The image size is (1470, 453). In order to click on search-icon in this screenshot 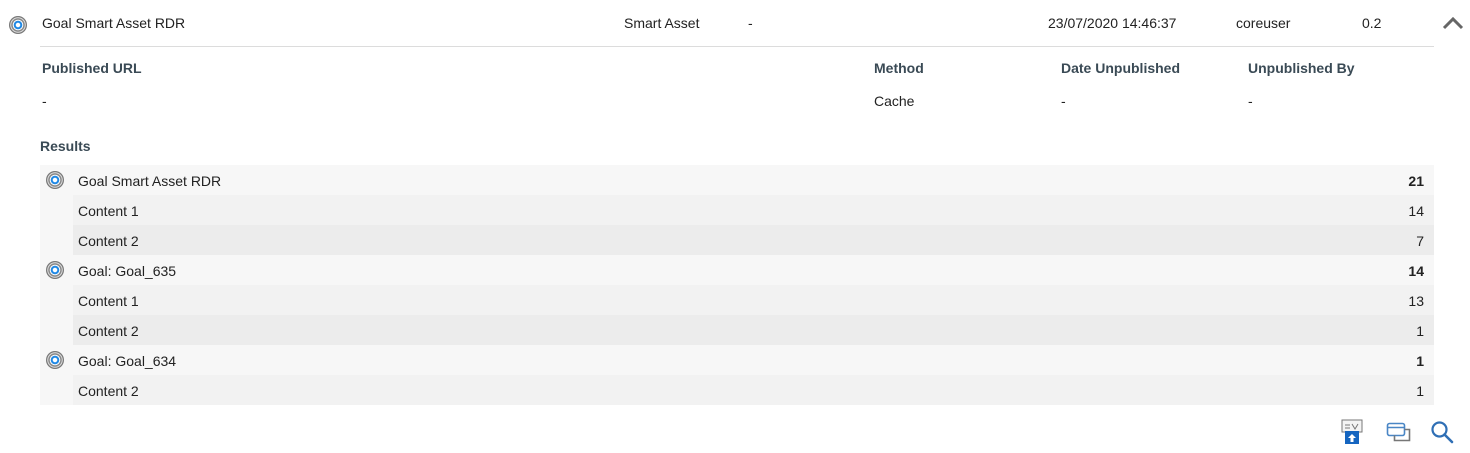, I will do `click(1442, 432)`.